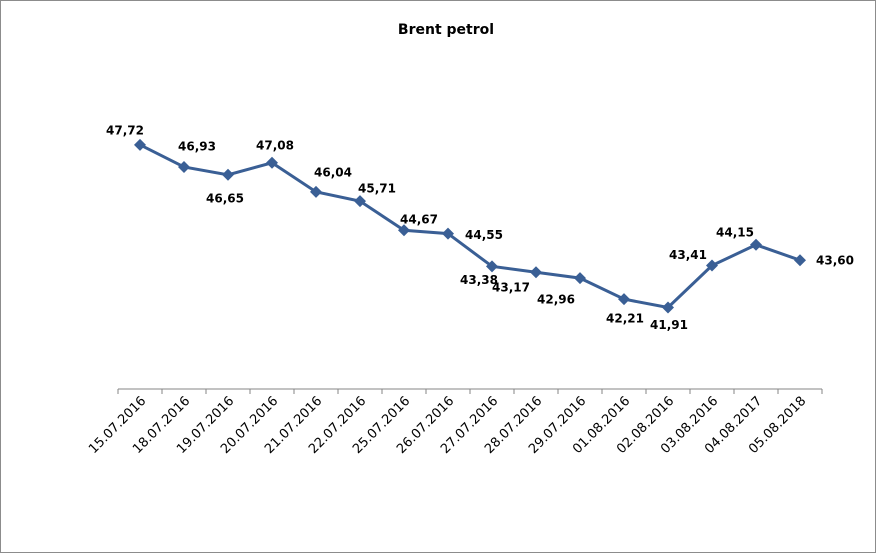  I want to click on data-label: 46,93, so click(197, 146).